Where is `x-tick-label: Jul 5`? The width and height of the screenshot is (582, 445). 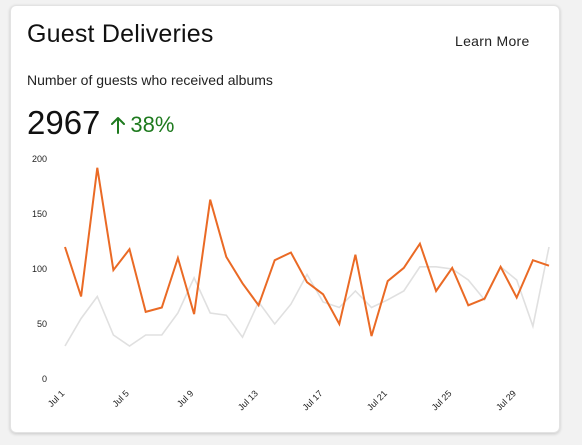
x-tick-label: Jul 5 is located at coordinates (120, 398).